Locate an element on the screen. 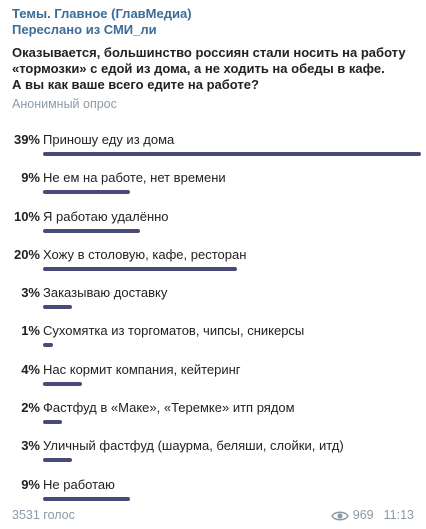 This screenshot has width=426, height=529. poll-option: 9% Не работаю is located at coordinates (214, 496).